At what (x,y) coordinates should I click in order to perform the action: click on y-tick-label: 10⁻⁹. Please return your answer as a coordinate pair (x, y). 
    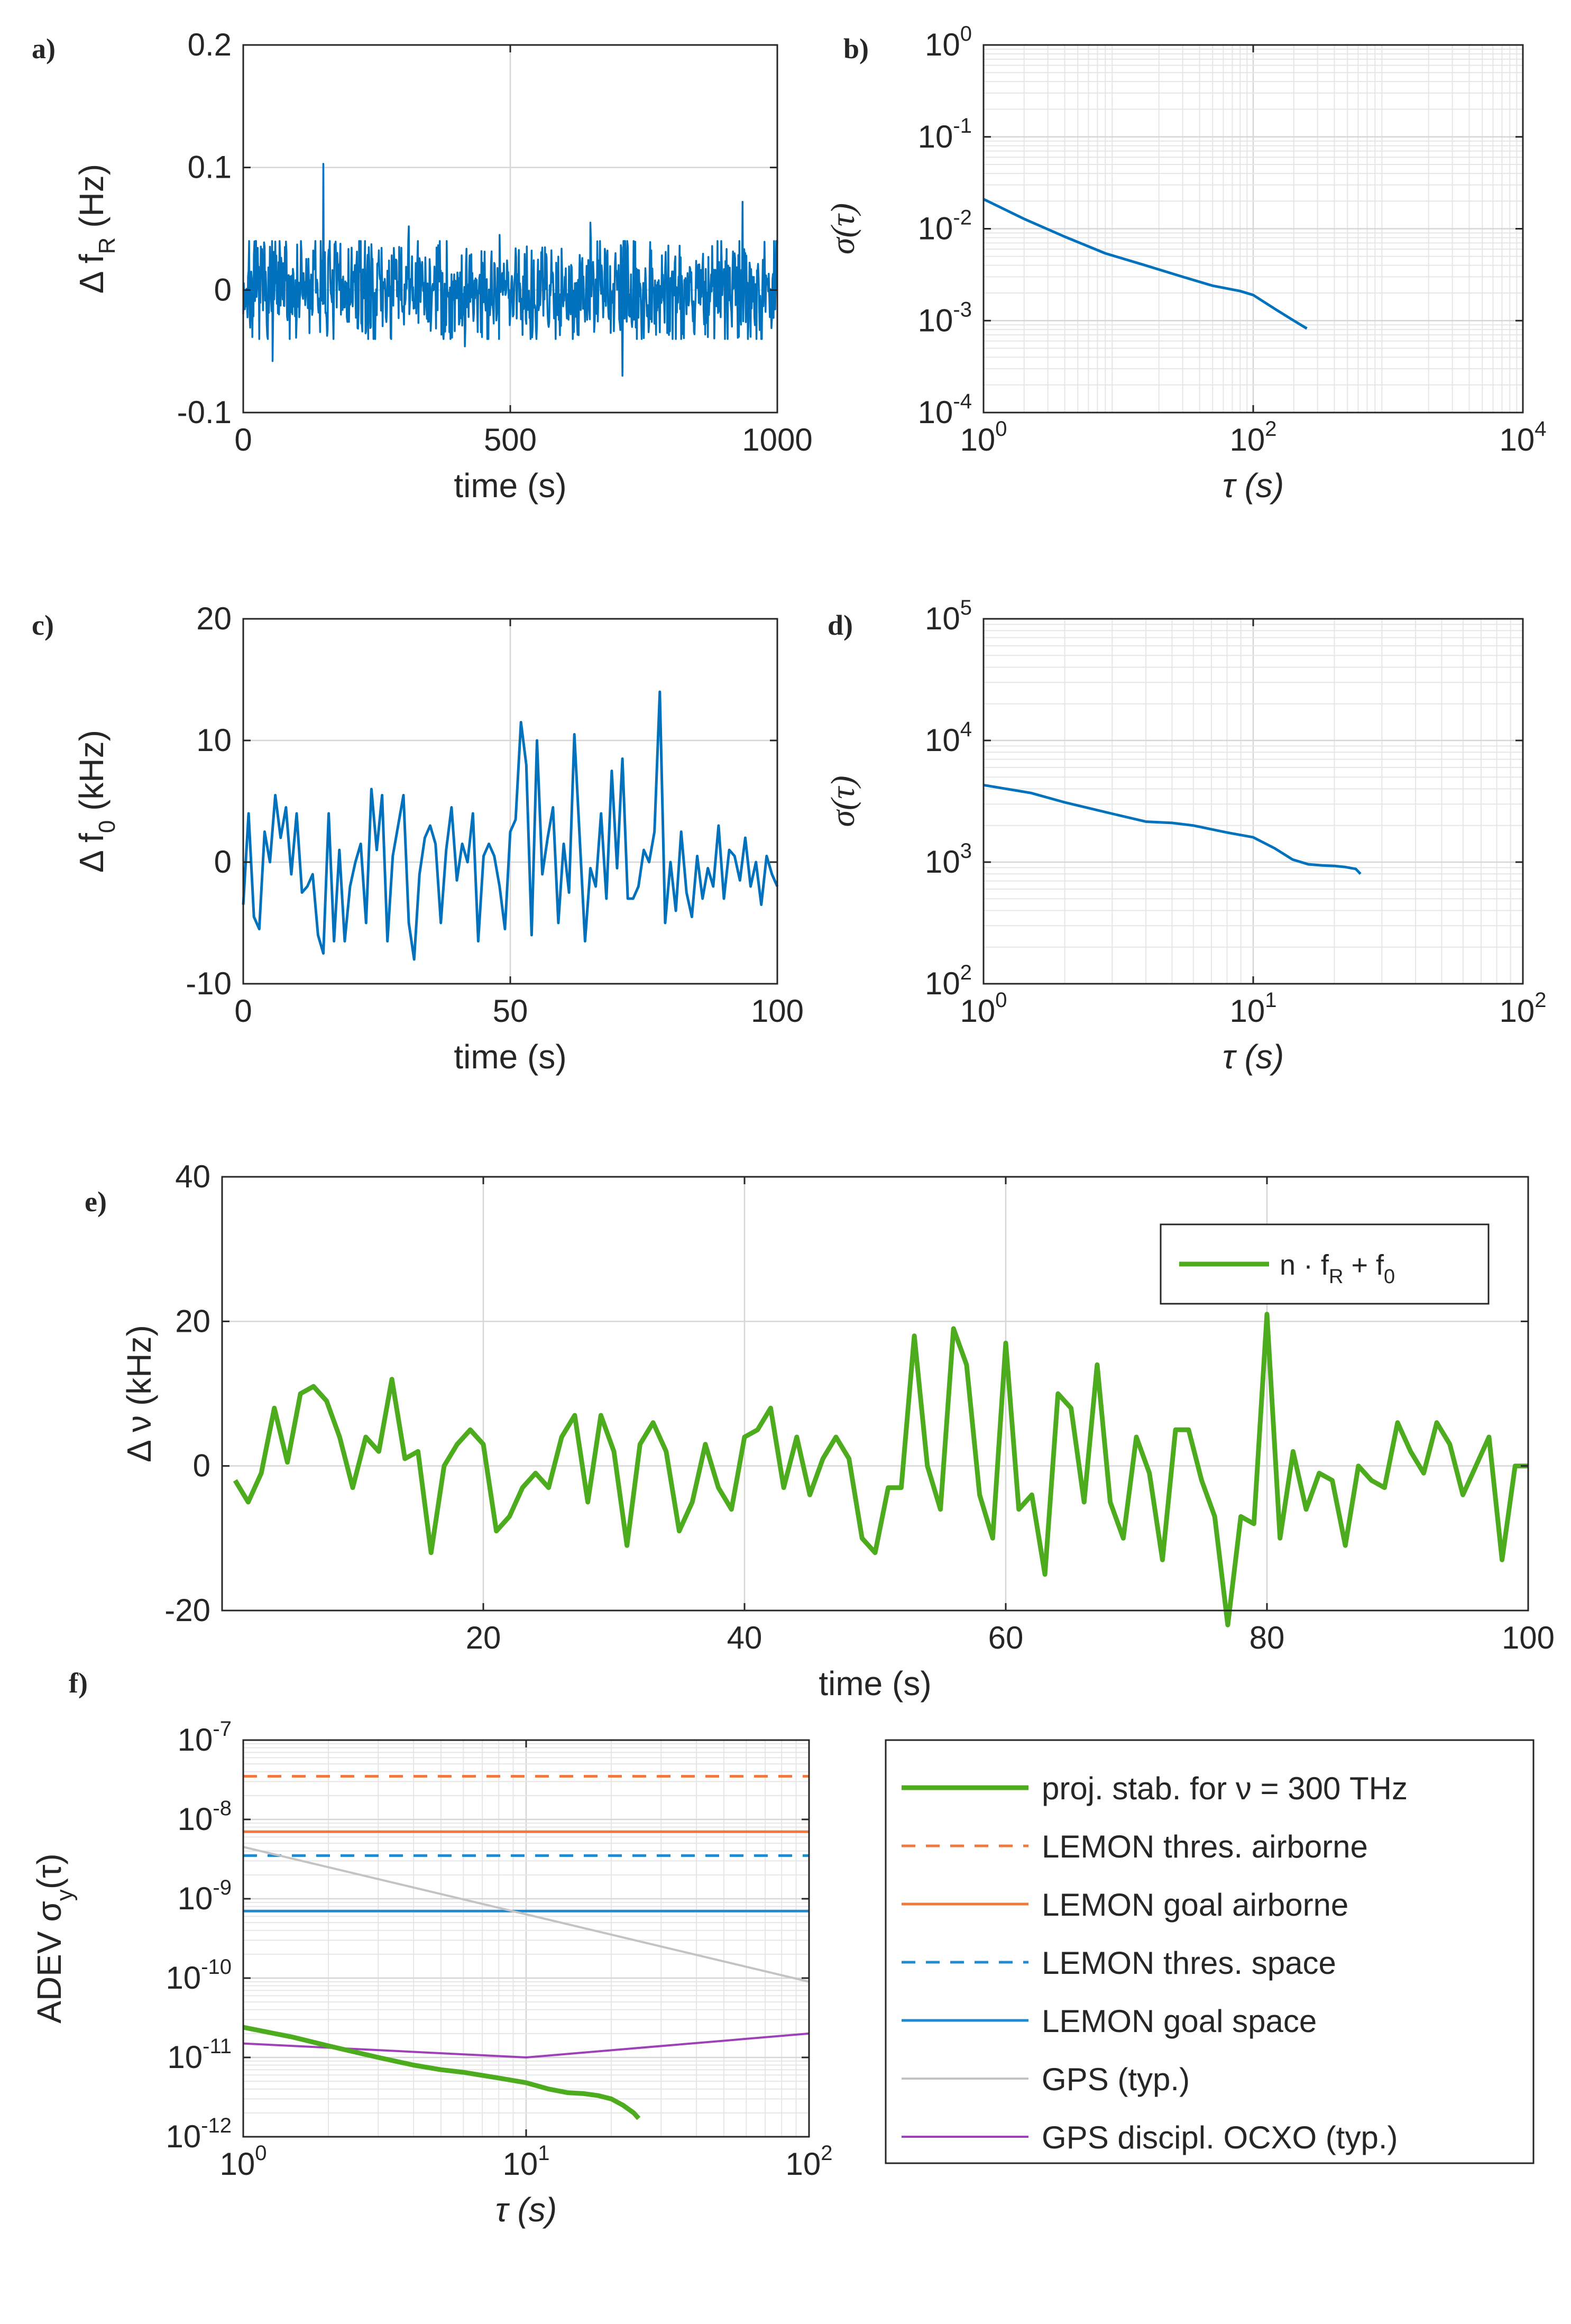
    Looking at the image, I should click on (205, 1896).